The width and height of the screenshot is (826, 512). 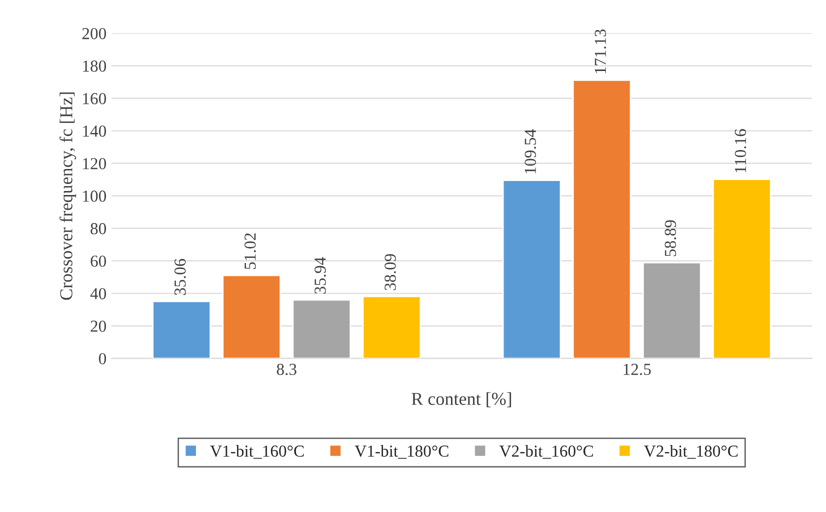 What do you see at coordinates (98, 228) in the screenshot?
I see `y-tick-label: 80` at bounding box center [98, 228].